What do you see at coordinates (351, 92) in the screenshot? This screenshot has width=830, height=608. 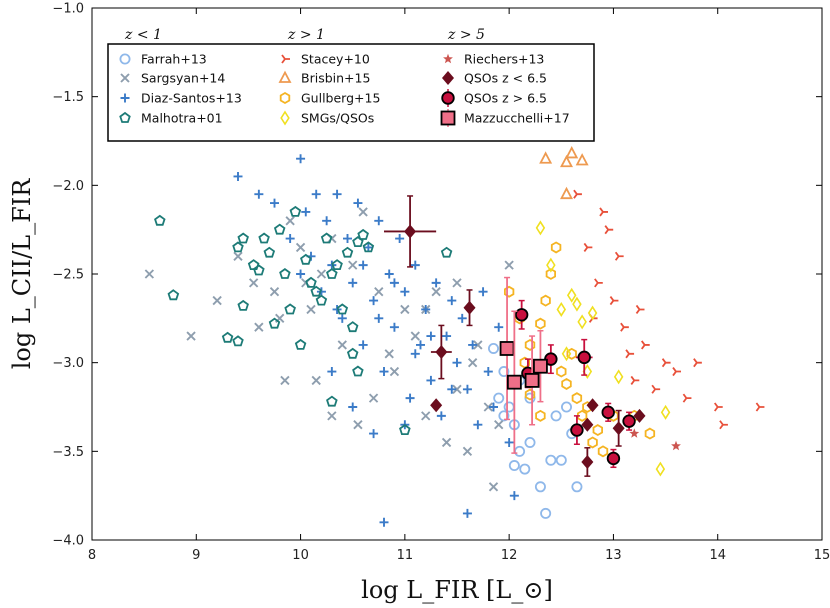 I see `legend-box` at bounding box center [351, 92].